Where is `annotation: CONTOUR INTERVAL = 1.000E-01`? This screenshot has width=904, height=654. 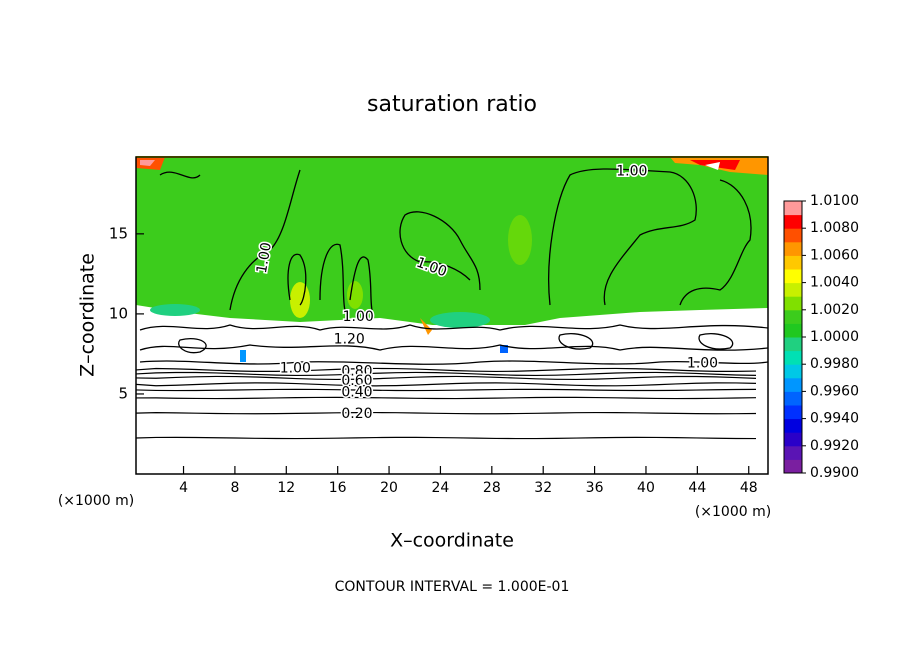
annotation: CONTOUR INTERVAL = 1.000E-01 is located at coordinates (452, 587).